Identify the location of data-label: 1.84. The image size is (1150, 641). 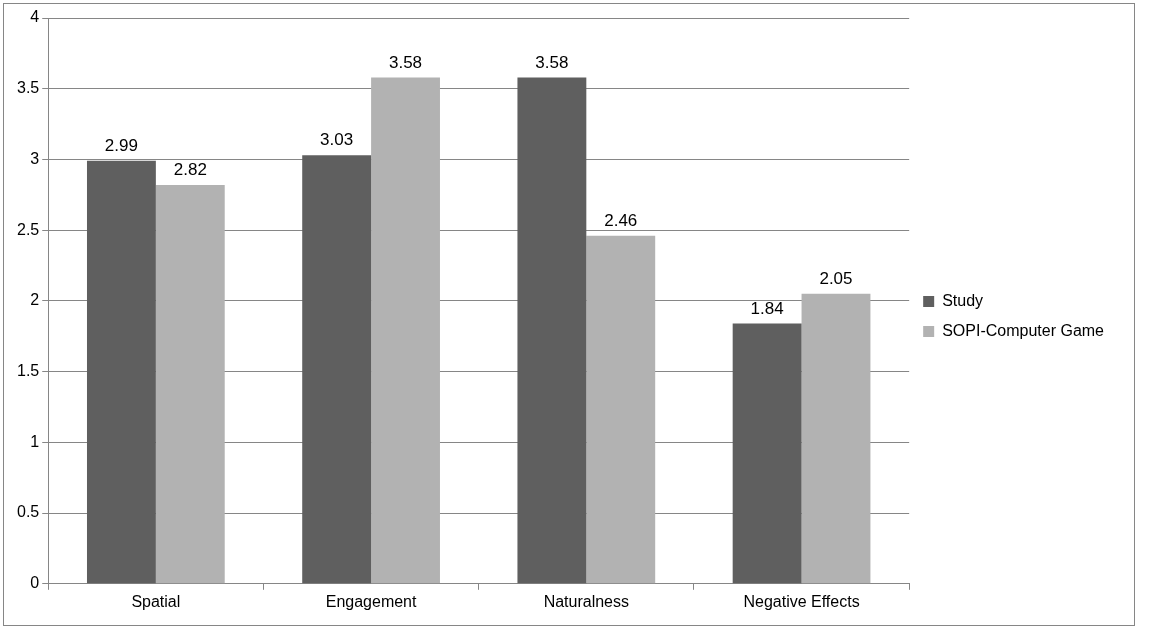
(767, 308).